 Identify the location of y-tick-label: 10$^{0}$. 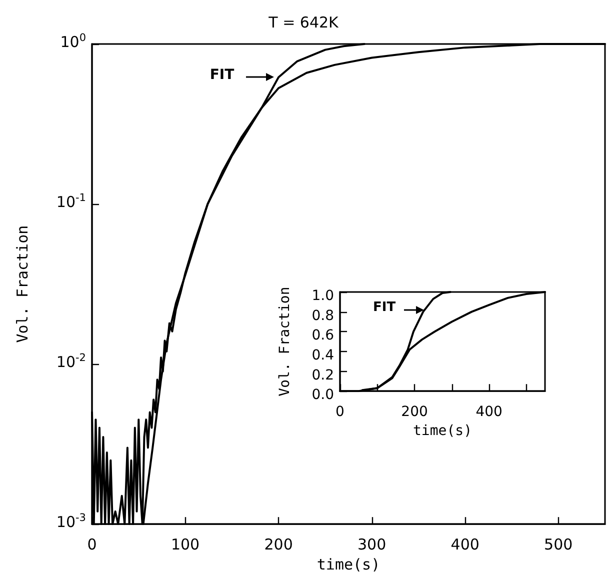
(73, 41).